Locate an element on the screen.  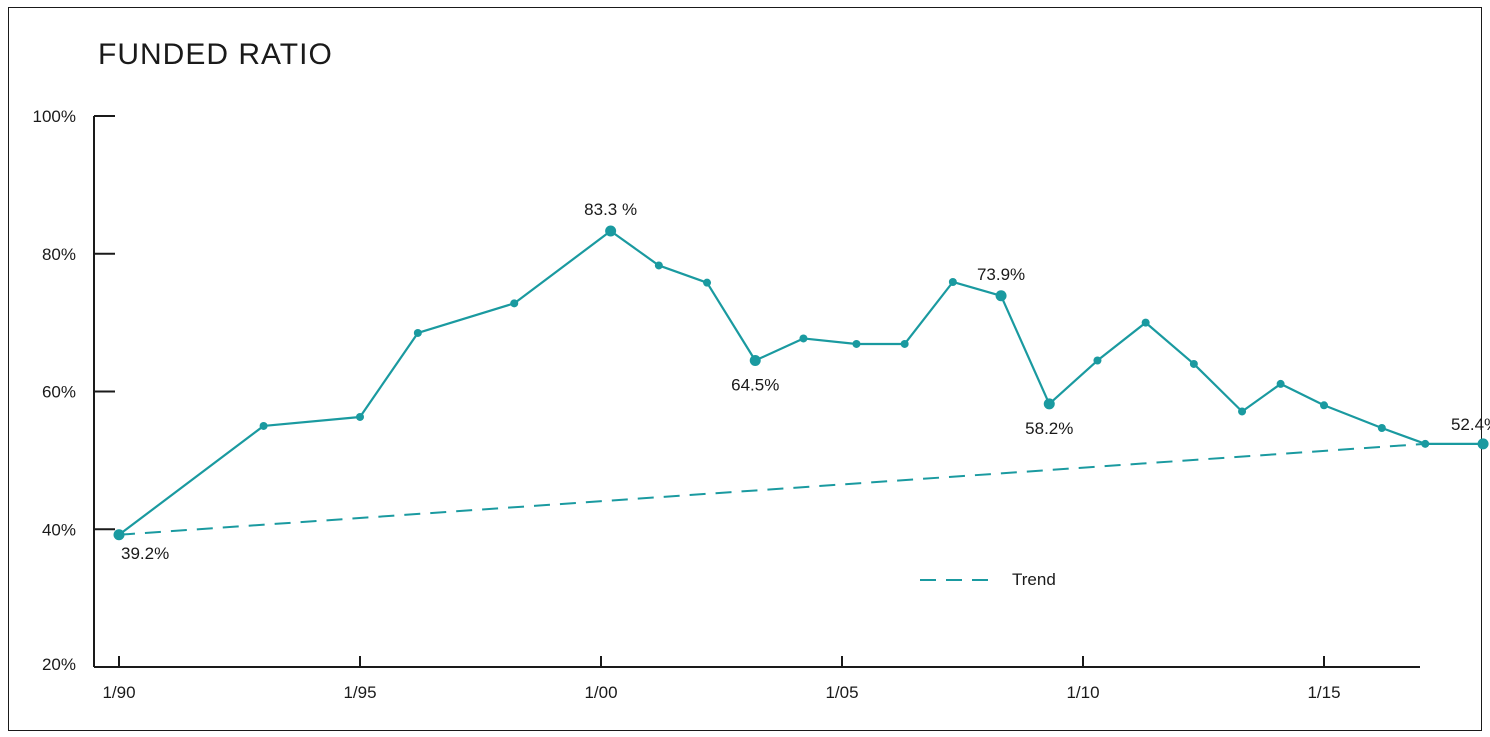
data-label: 83.3 % is located at coordinates (610, 209).